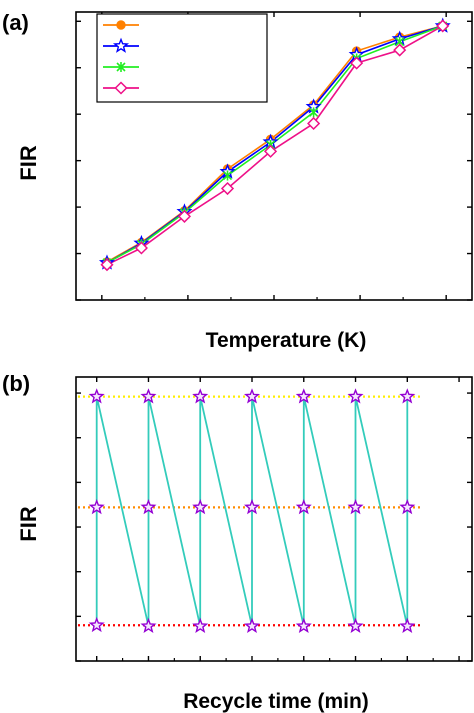 The width and height of the screenshot is (474, 713). Describe the element at coordinates (15, 22) in the screenshot. I see `panel-a-label: (a)` at that location.